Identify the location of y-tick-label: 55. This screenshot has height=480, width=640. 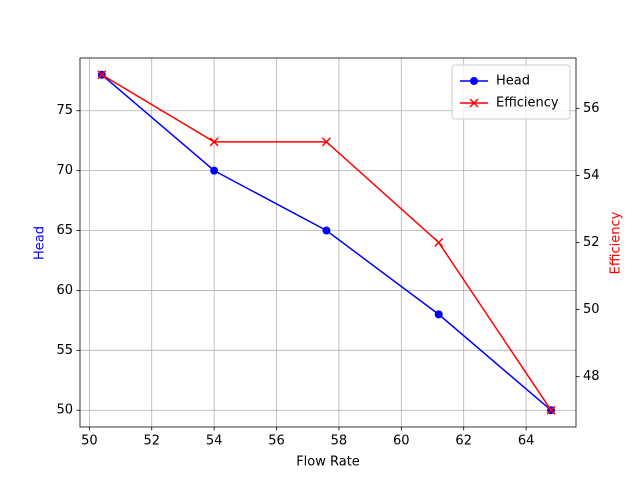
(64, 350).